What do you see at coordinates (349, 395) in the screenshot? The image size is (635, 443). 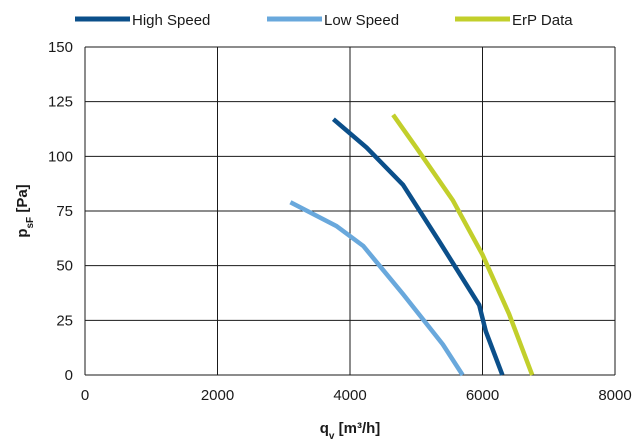 I see `x-tick-label-2: 4000` at bounding box center [349, 395].